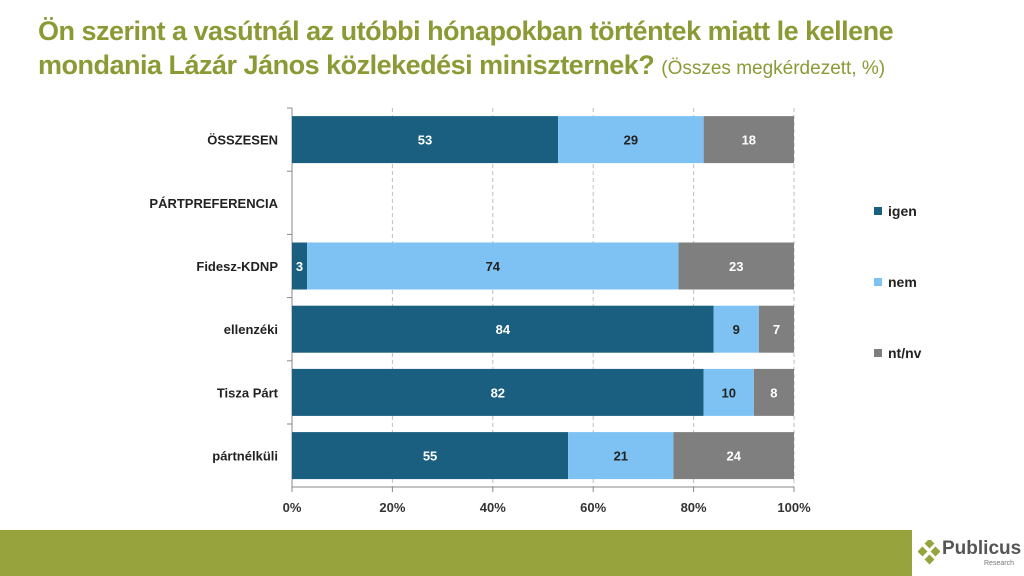  I want to click on category-label: ellenzéki, so click(251, 329).